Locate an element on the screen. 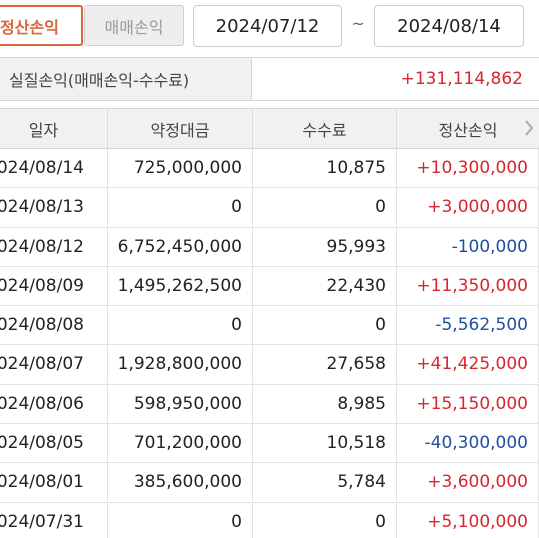  column-header-settlement-pl: 정산손익 is located at coordinates (468, 128).